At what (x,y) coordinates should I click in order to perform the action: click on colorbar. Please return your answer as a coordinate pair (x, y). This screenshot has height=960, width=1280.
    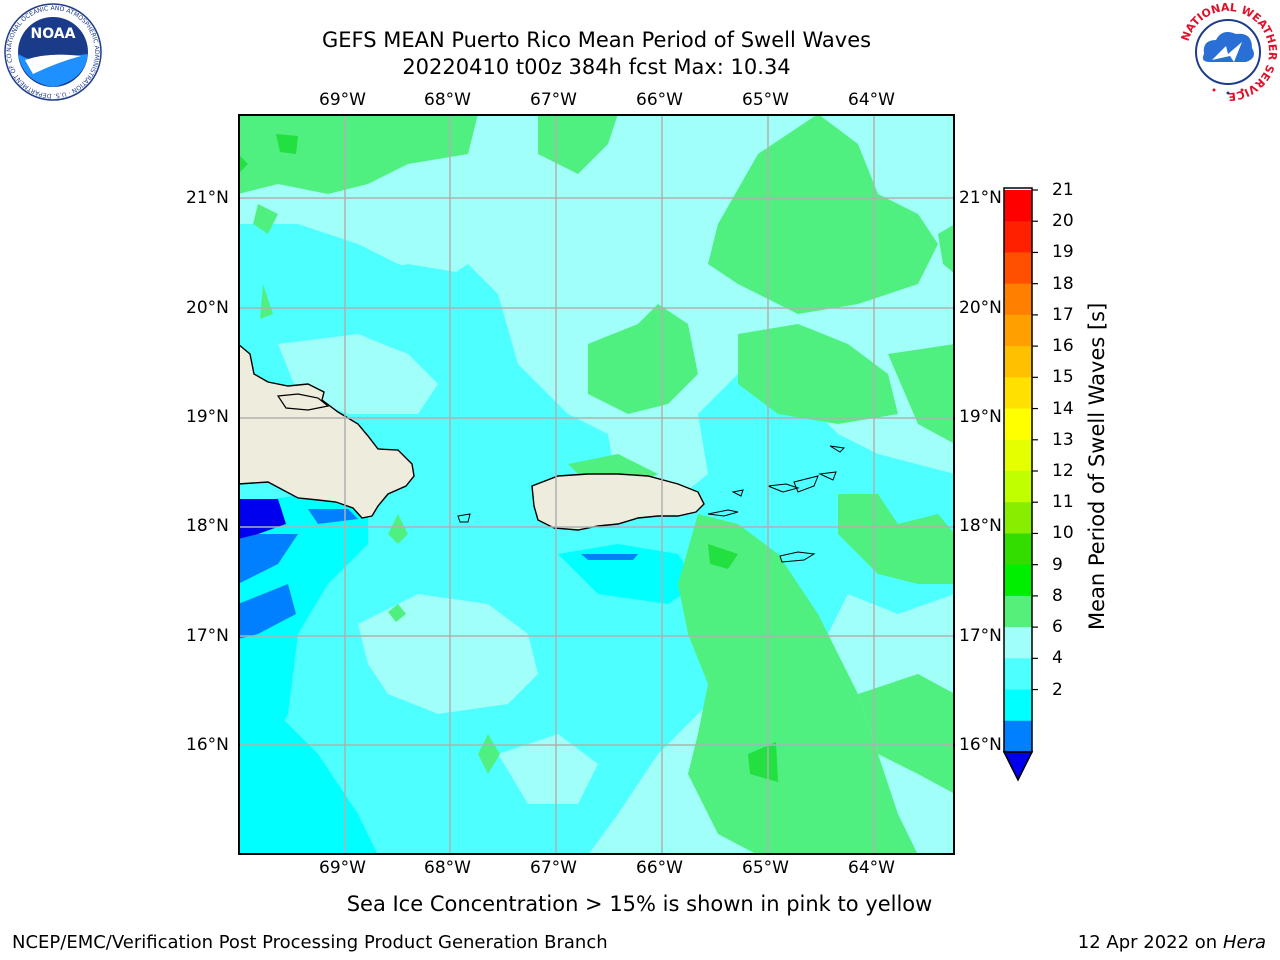
    Looking at the image, I should click on (1020, 484).